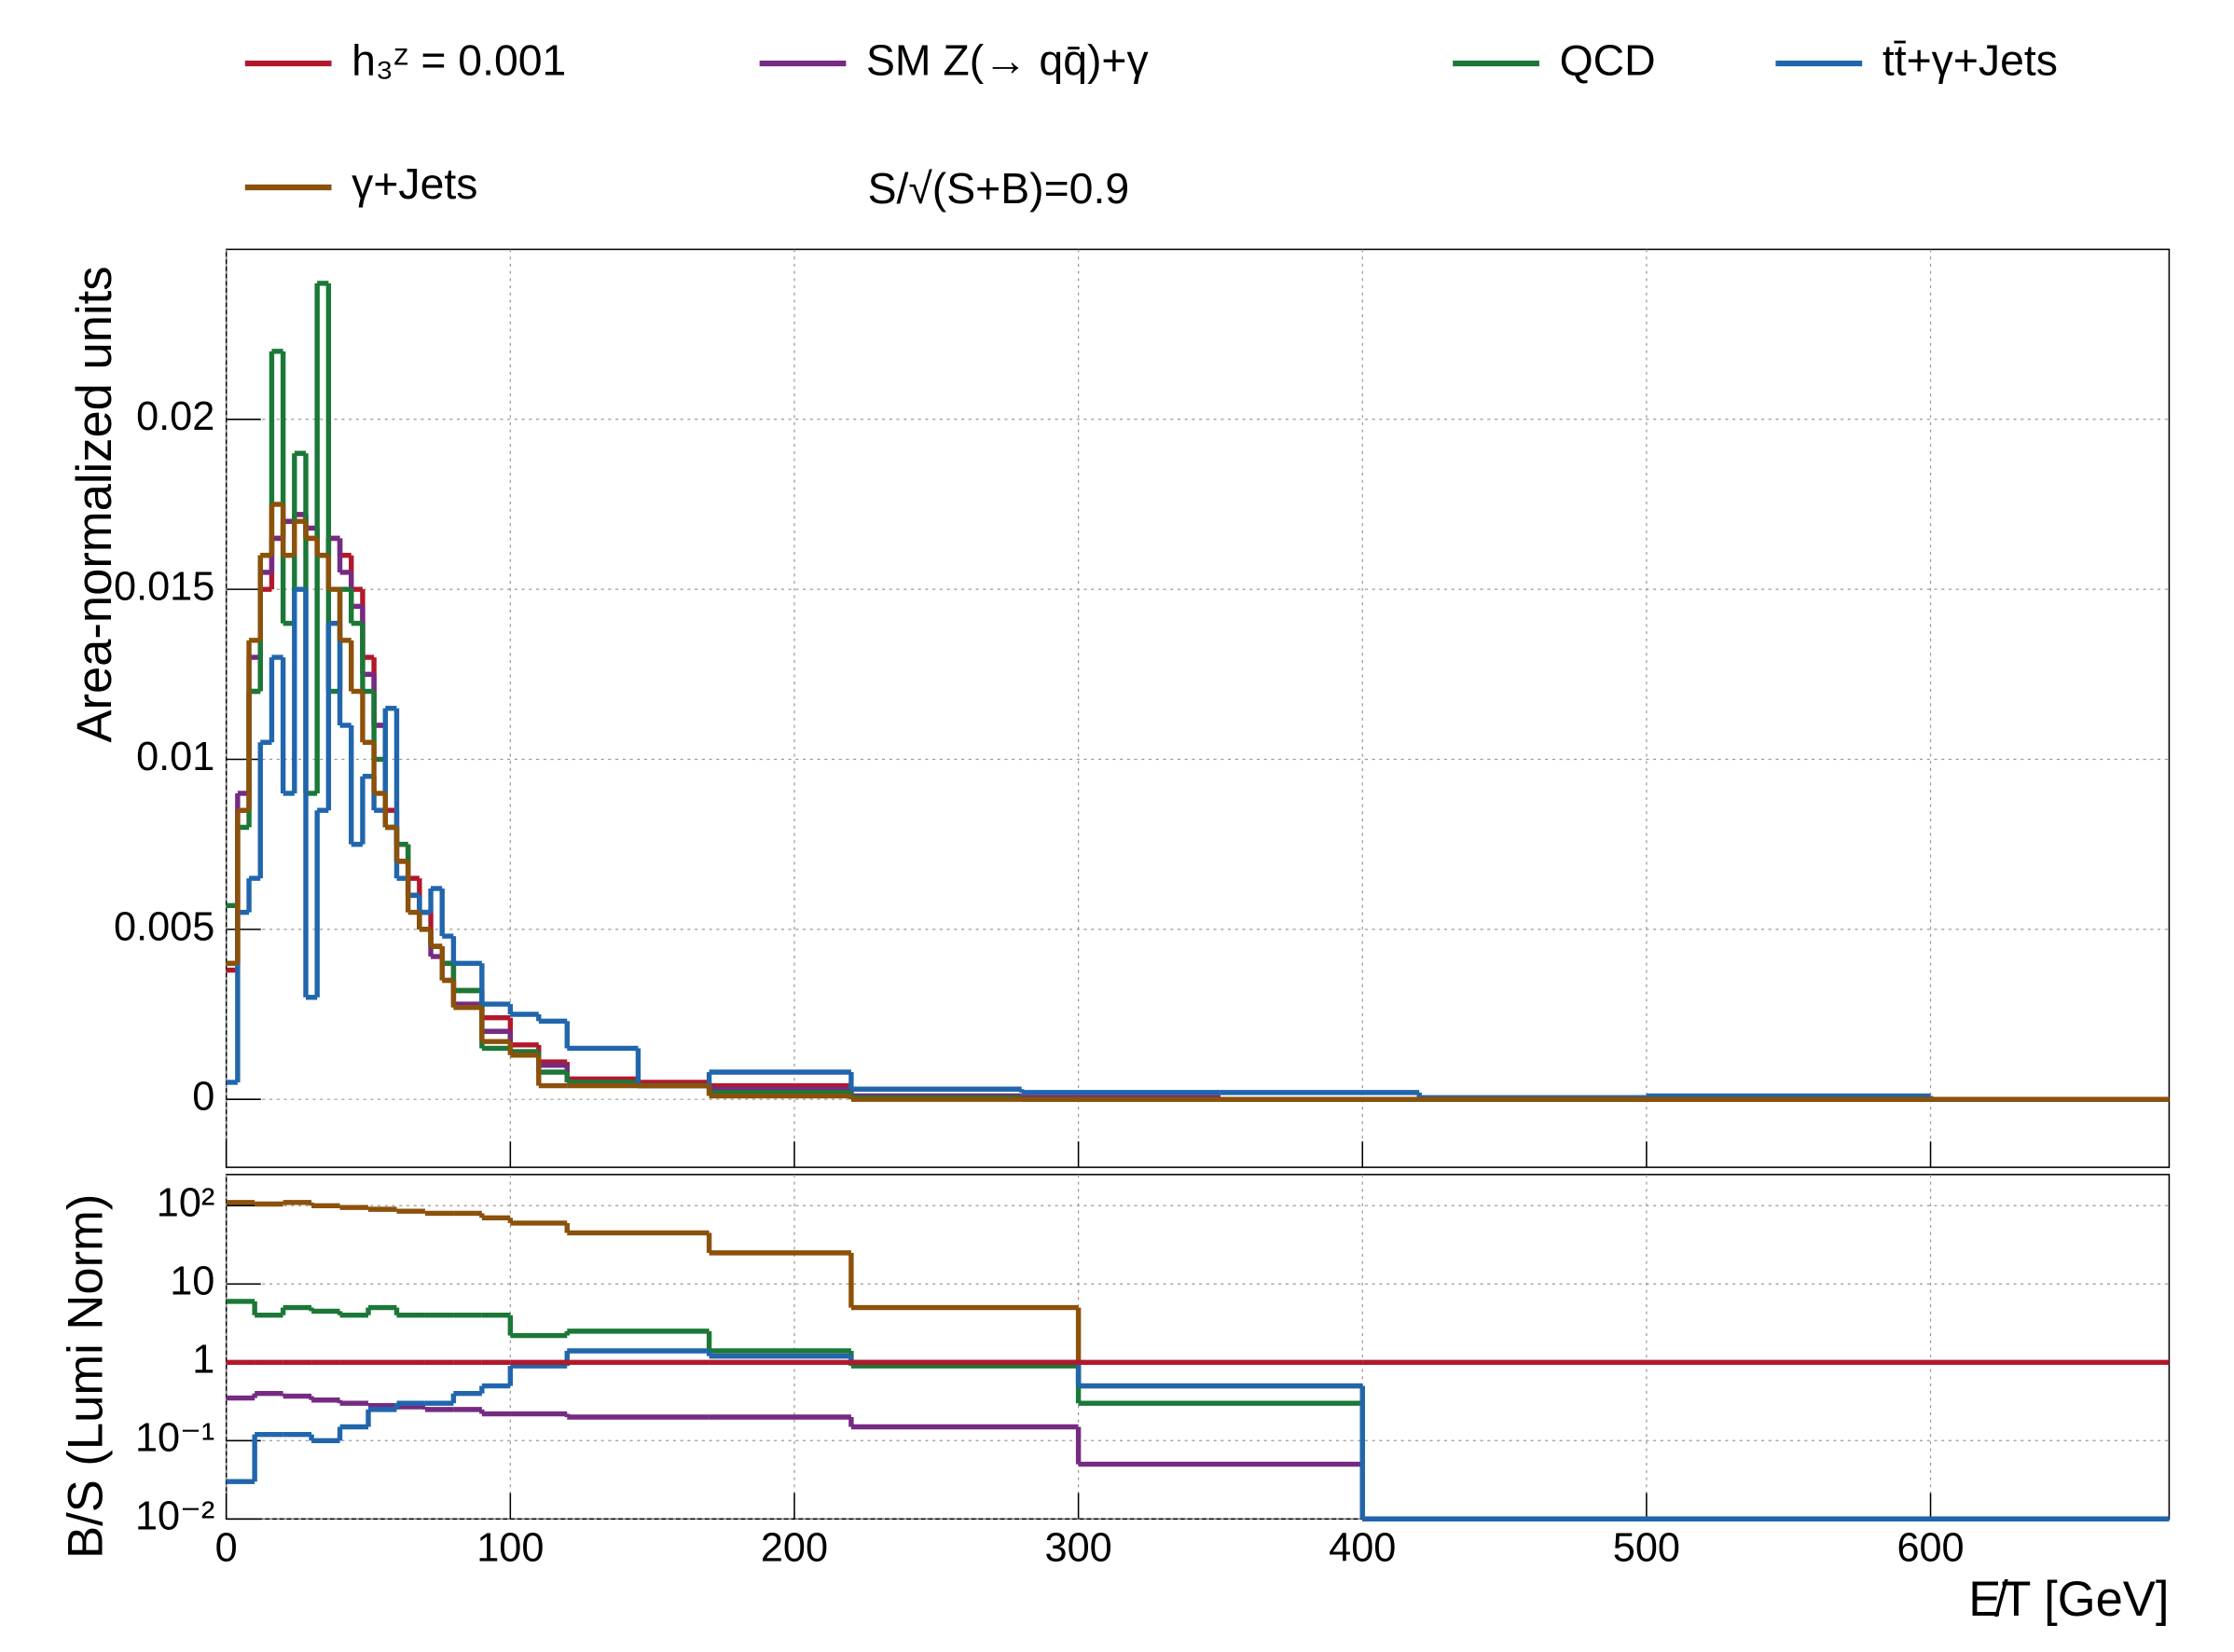  I want to click on y-tick-label: 10², so click(186, 1204).